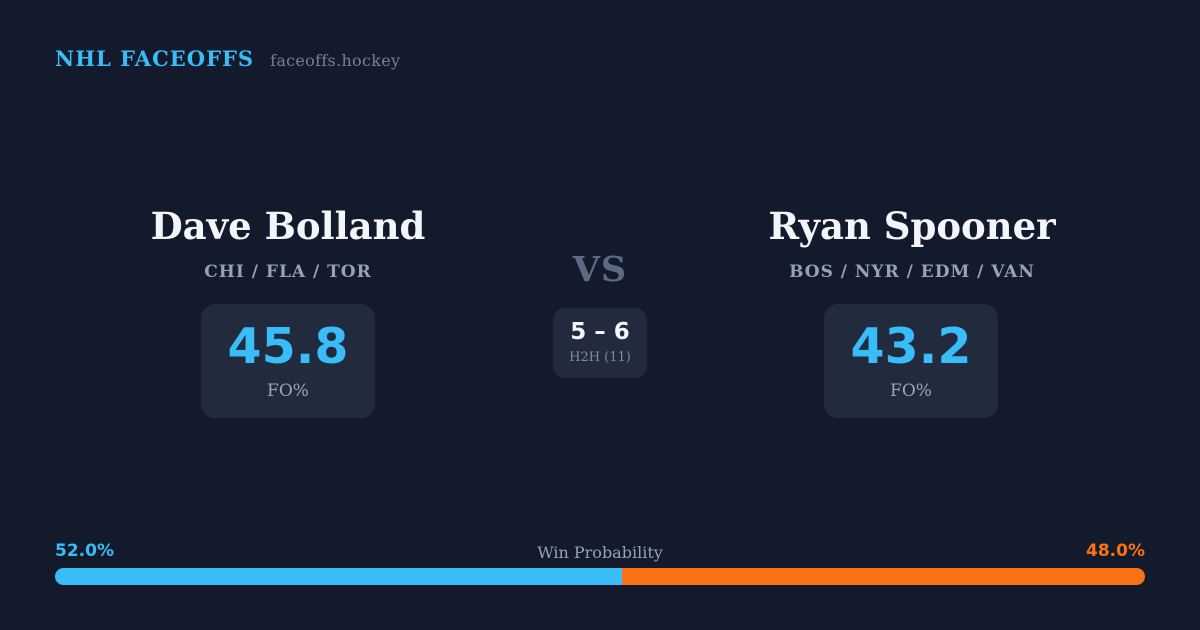 This screenshot has height=630, width=1200. What do you see at coordinates (600, 357) in the screenshot?
I see `h2h-label: H2H (11)` at bounding box center [600, 357].